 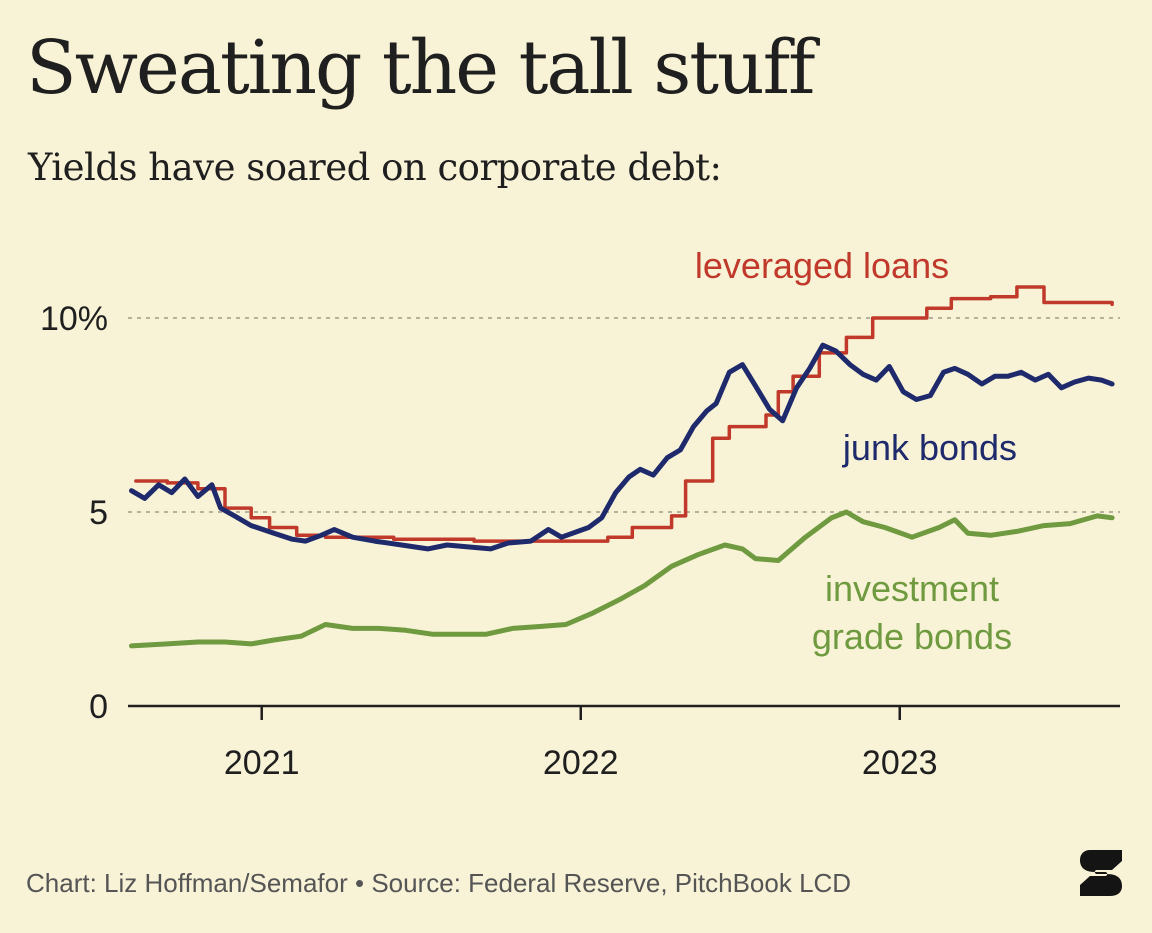 What do you see at coordinates (581, 763) in the screenshot?
I see `x-tick-label: 2022` at bounding box center [581, 763].